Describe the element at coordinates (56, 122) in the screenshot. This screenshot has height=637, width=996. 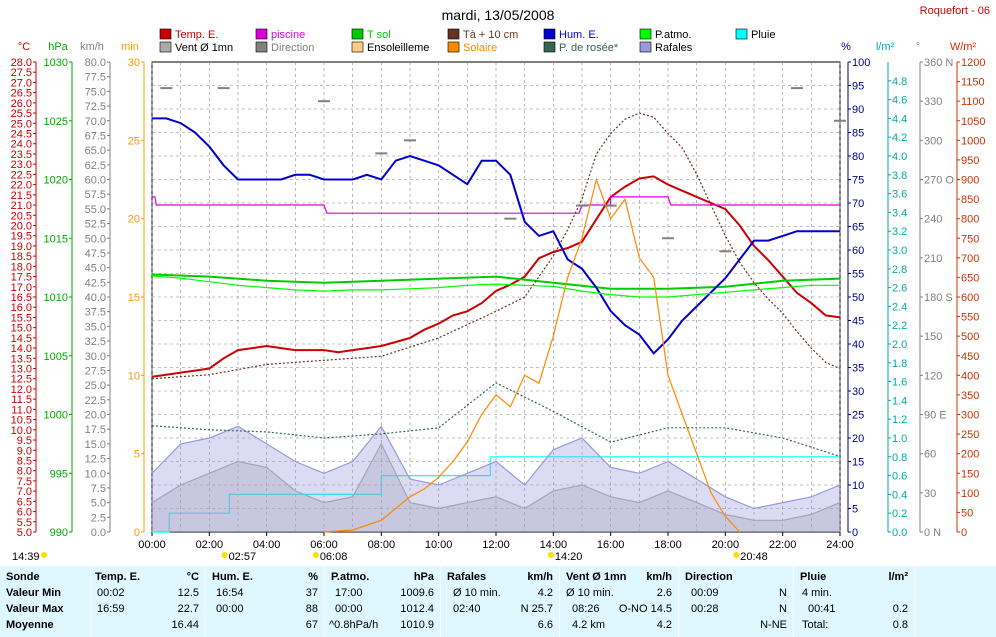
I see `y-tick-label: 1025` at that location.